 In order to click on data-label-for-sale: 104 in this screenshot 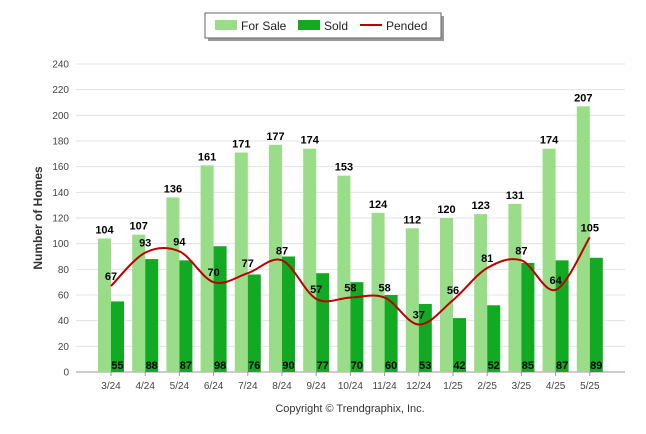, I will do `click(104, 231)`.